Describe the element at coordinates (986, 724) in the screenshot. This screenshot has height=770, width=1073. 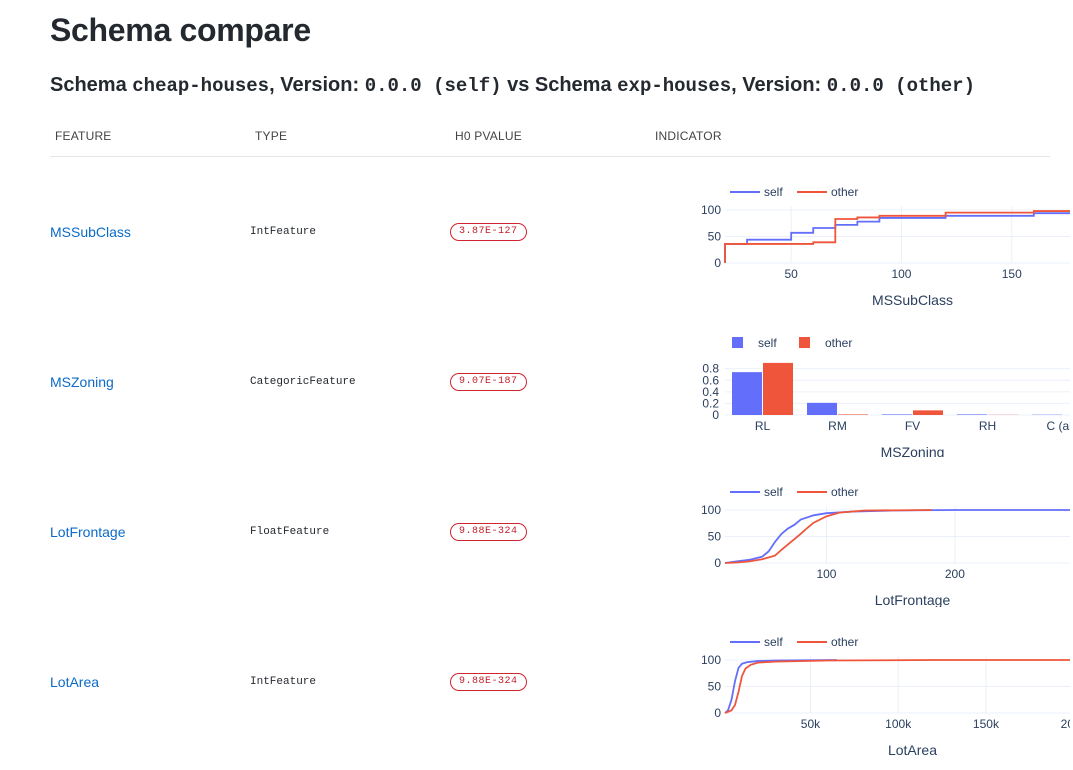
I see `x-tick-label: 150k` at that location.